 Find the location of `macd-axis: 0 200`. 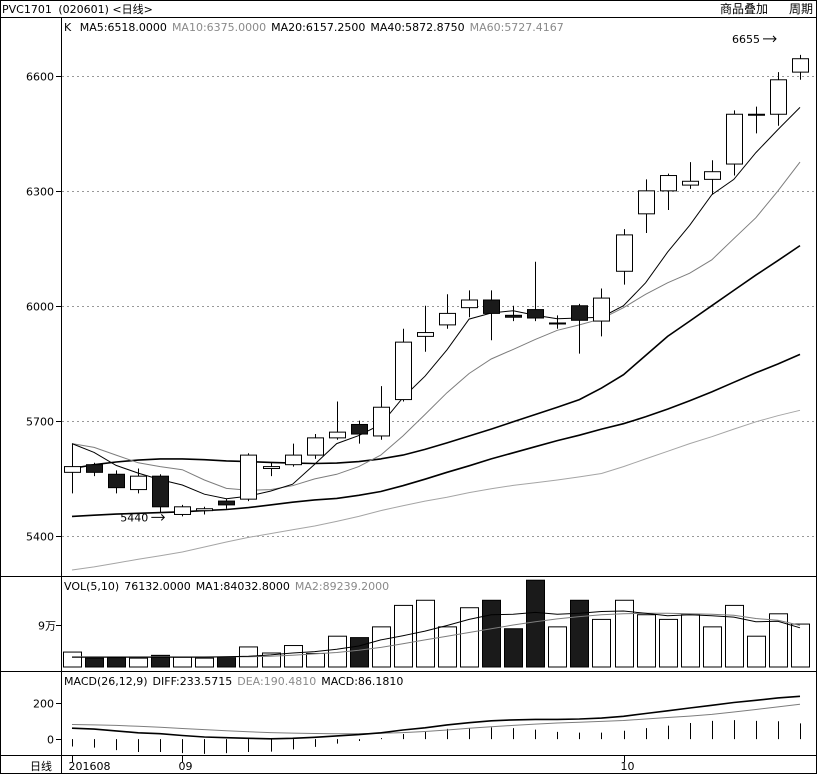

macd-axis: 0 200 is located at coordinates (47, 722).